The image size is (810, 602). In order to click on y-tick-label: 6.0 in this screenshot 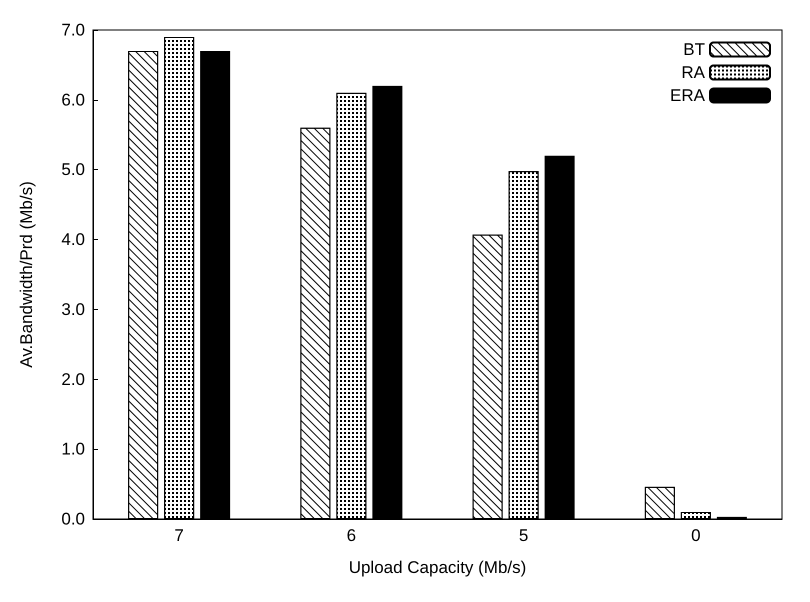, I will do `click(73, 100)`.